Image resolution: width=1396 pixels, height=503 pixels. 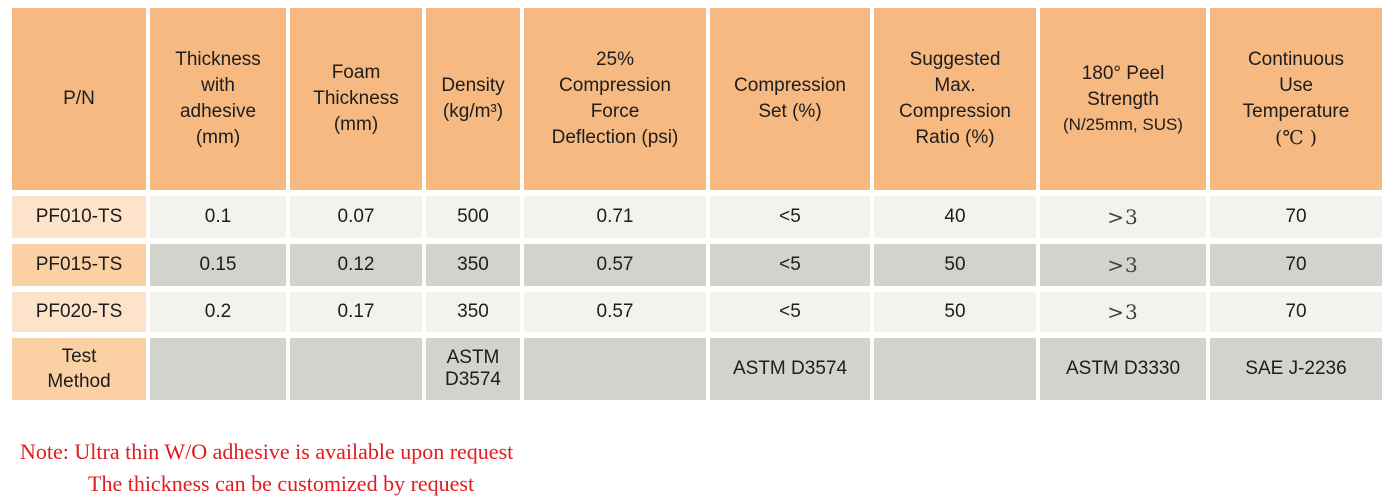 I want to click on col-header-label: Compression Set (%), so click(x=790, y=98).